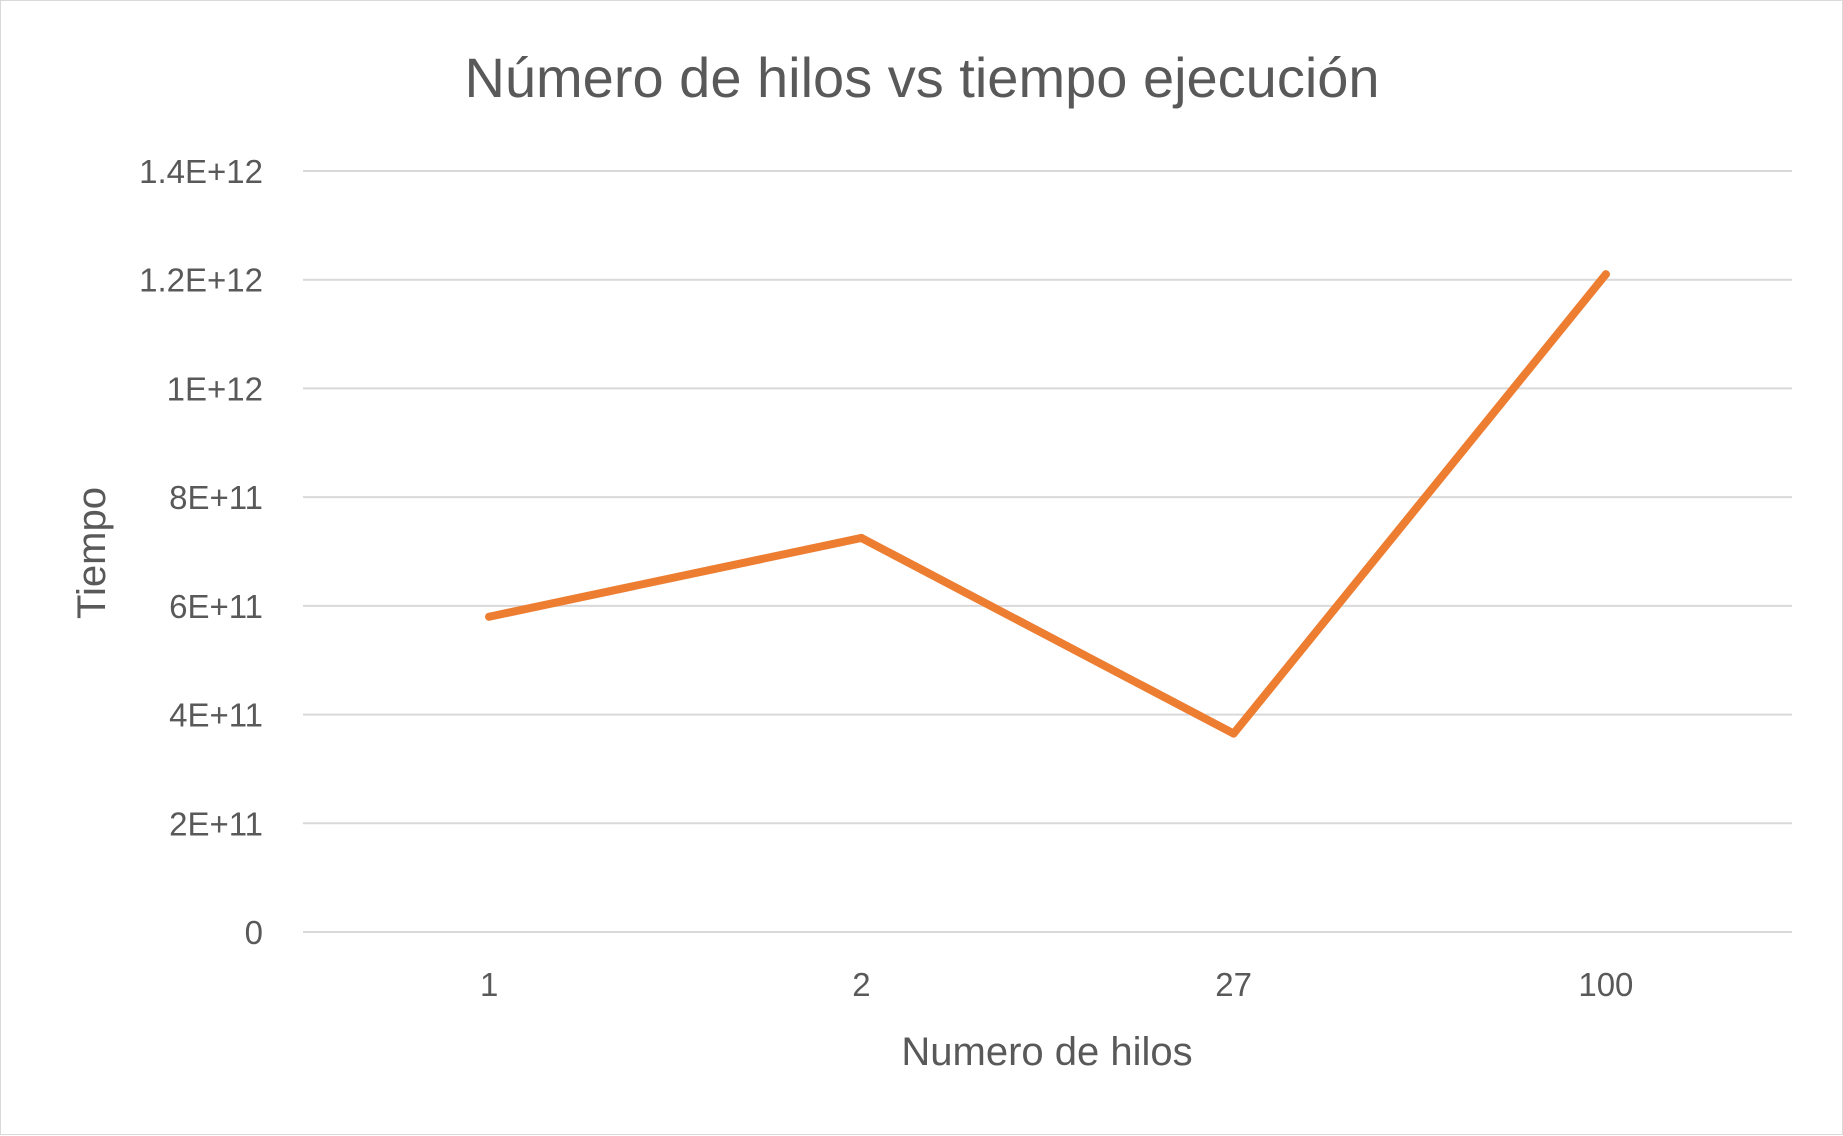 This screenshot has height=1136, width=1843. What do you see at coordinates (215, 388) in the screenshot?
I see `y-tick-label: 1E+12` at bounding box center [215, 388].